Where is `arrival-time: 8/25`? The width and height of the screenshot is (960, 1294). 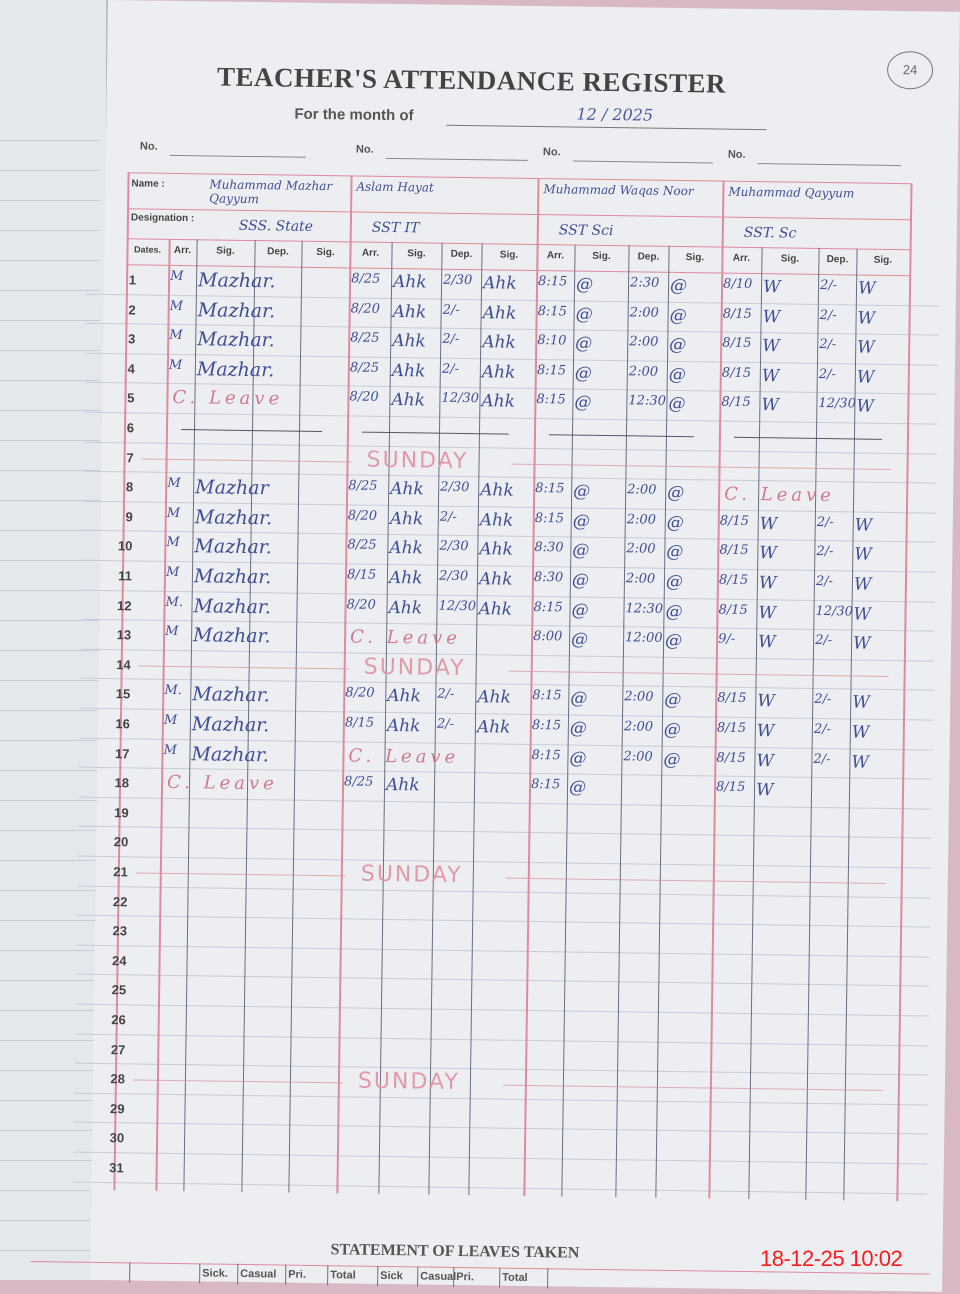 arrival-time: 8/25 is located at coordinates (363, 486).